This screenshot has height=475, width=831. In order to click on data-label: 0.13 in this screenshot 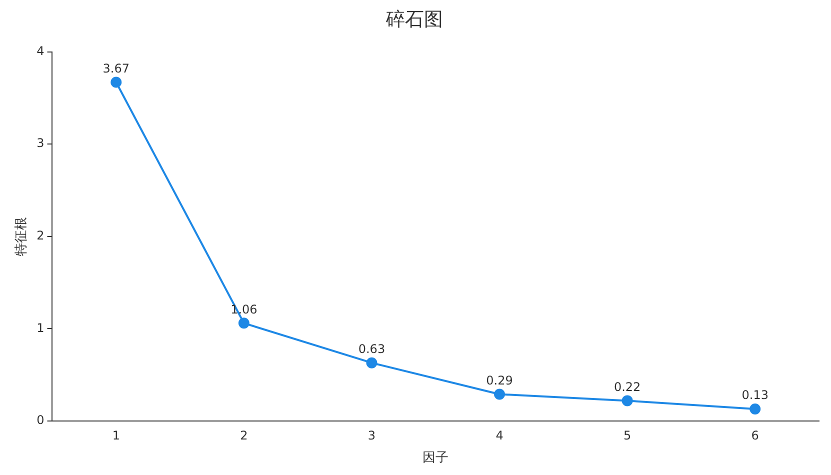, I will do `click(755, 395)`.